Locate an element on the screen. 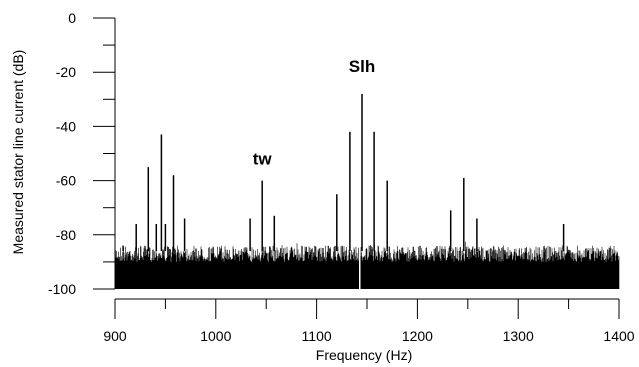 This screenshot has height=367, width=639. annotation-slh: Slh is located at coordinates (362, 66).